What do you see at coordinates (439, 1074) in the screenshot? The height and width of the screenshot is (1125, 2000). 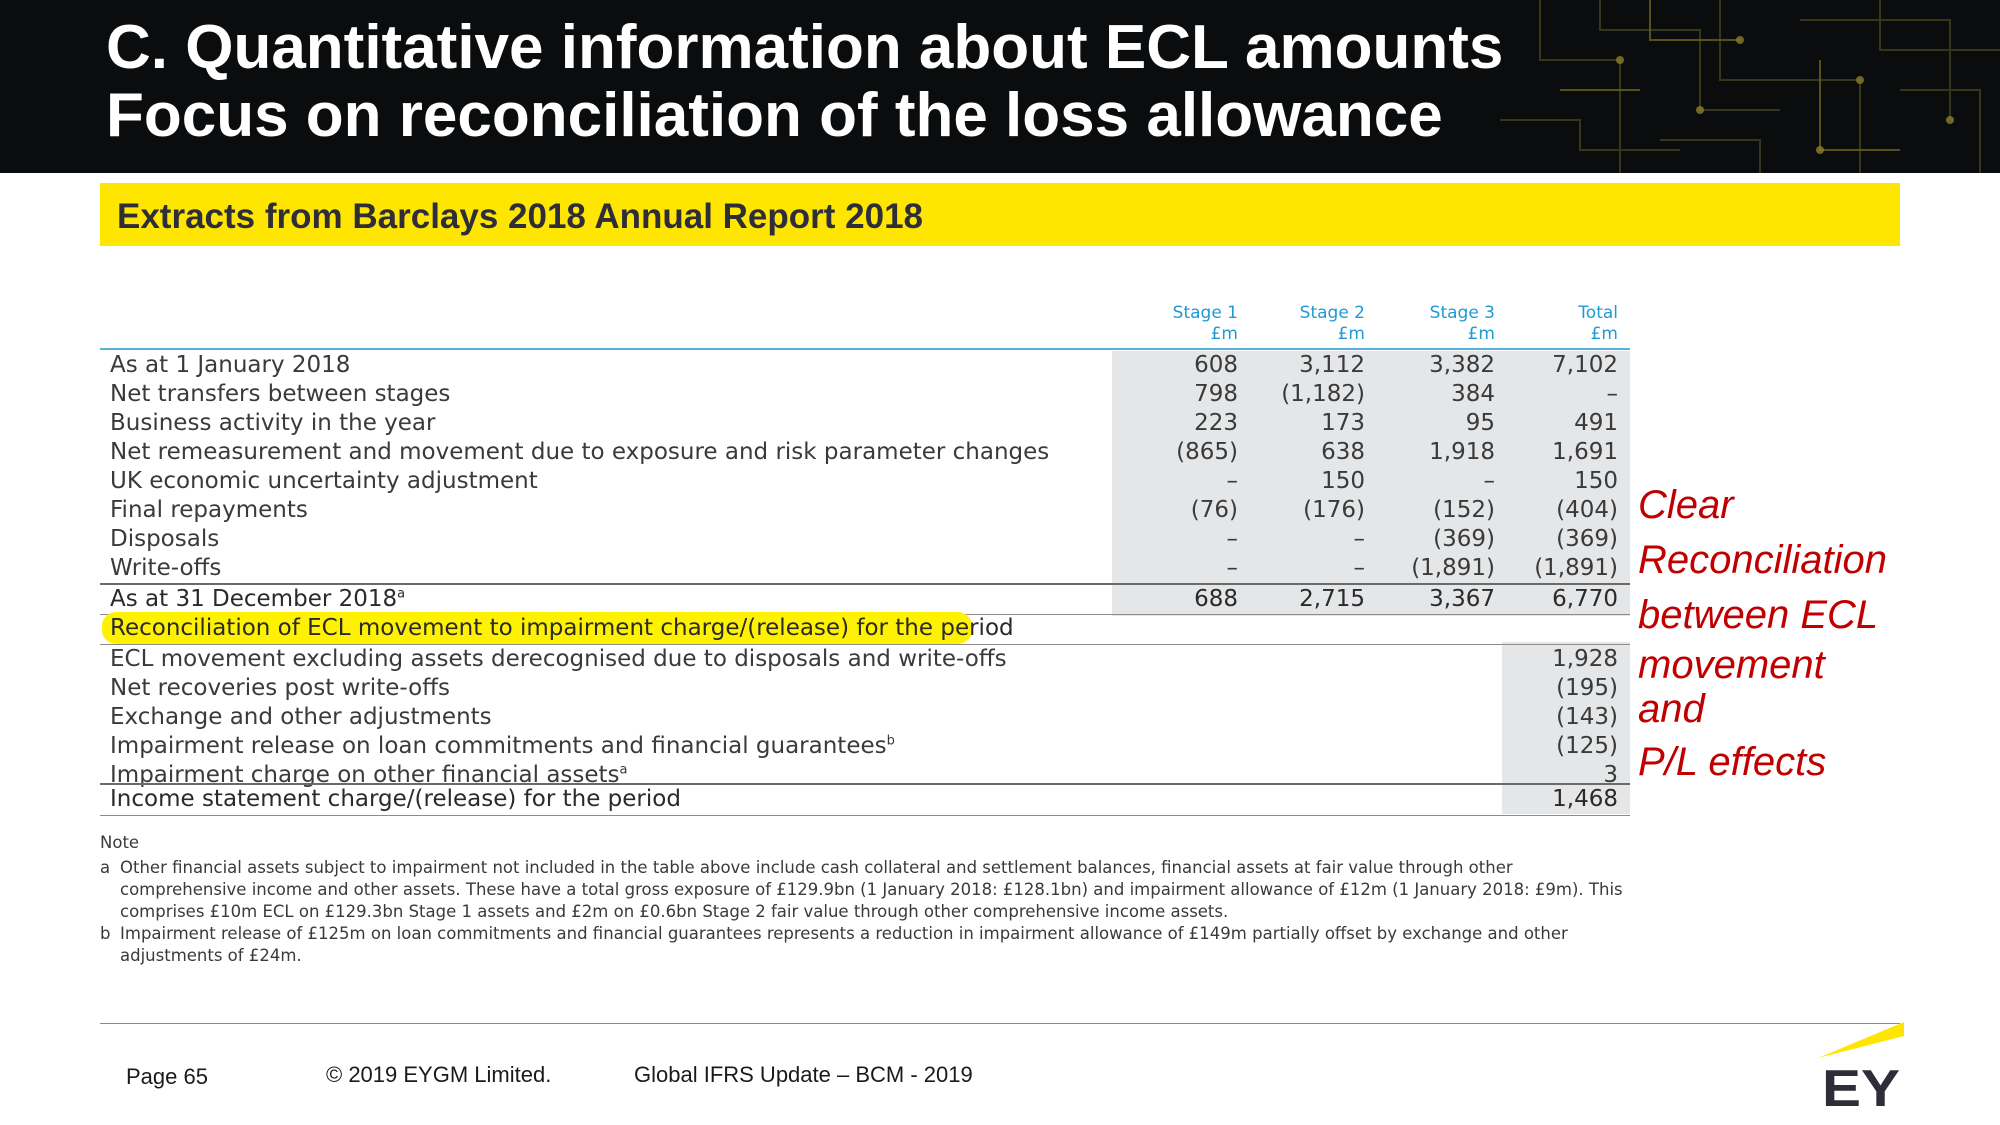 I see `copyright: © 2019 EYGM Limited.` at bounding box center [439, 1074].